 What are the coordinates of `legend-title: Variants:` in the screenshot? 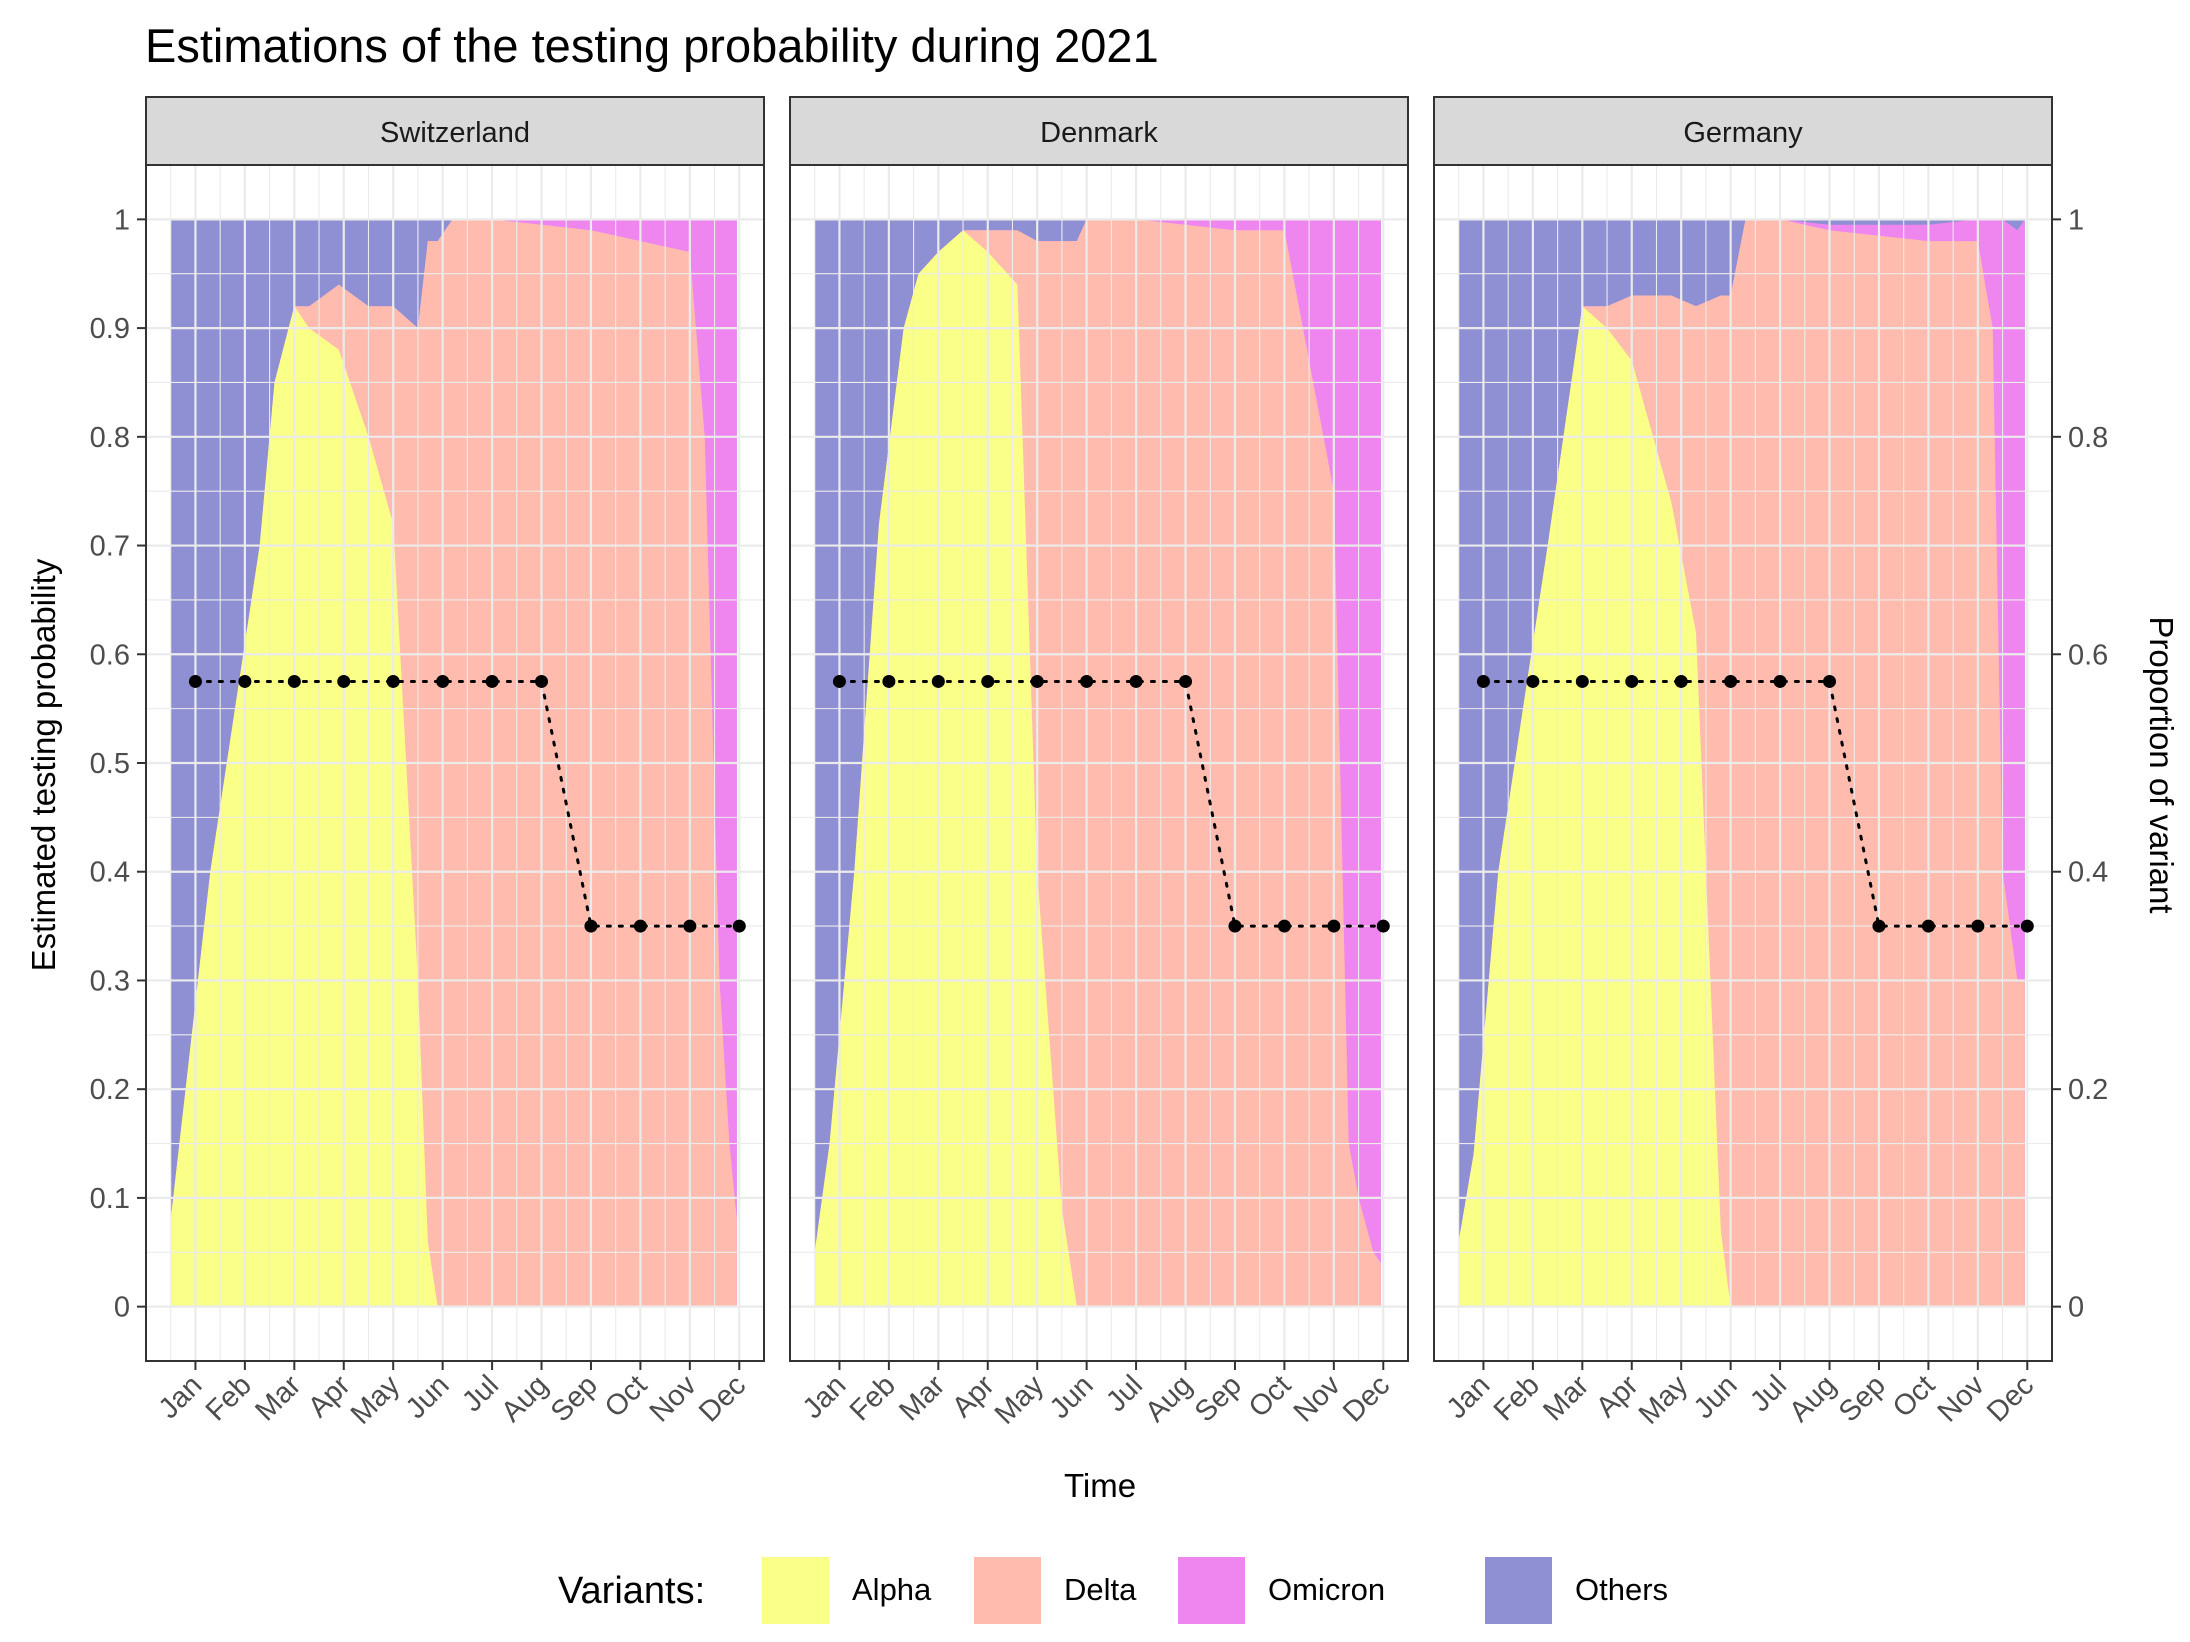 It's located at (631, 1591).